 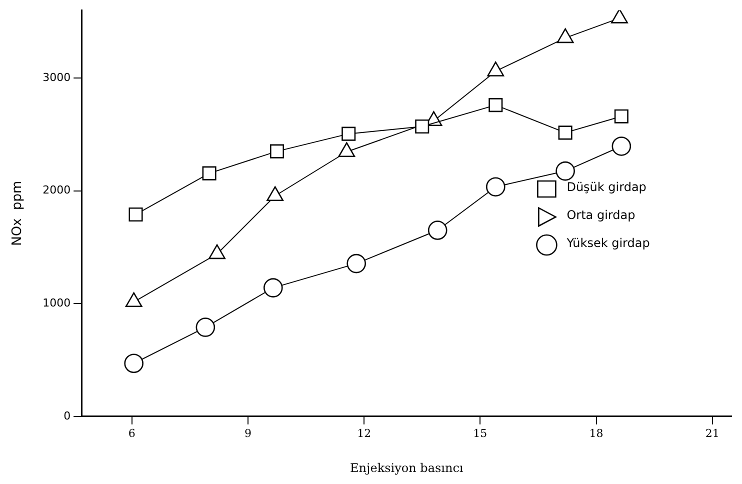 I want to click on x-tick-label: 21, so click(x=712, y=433).